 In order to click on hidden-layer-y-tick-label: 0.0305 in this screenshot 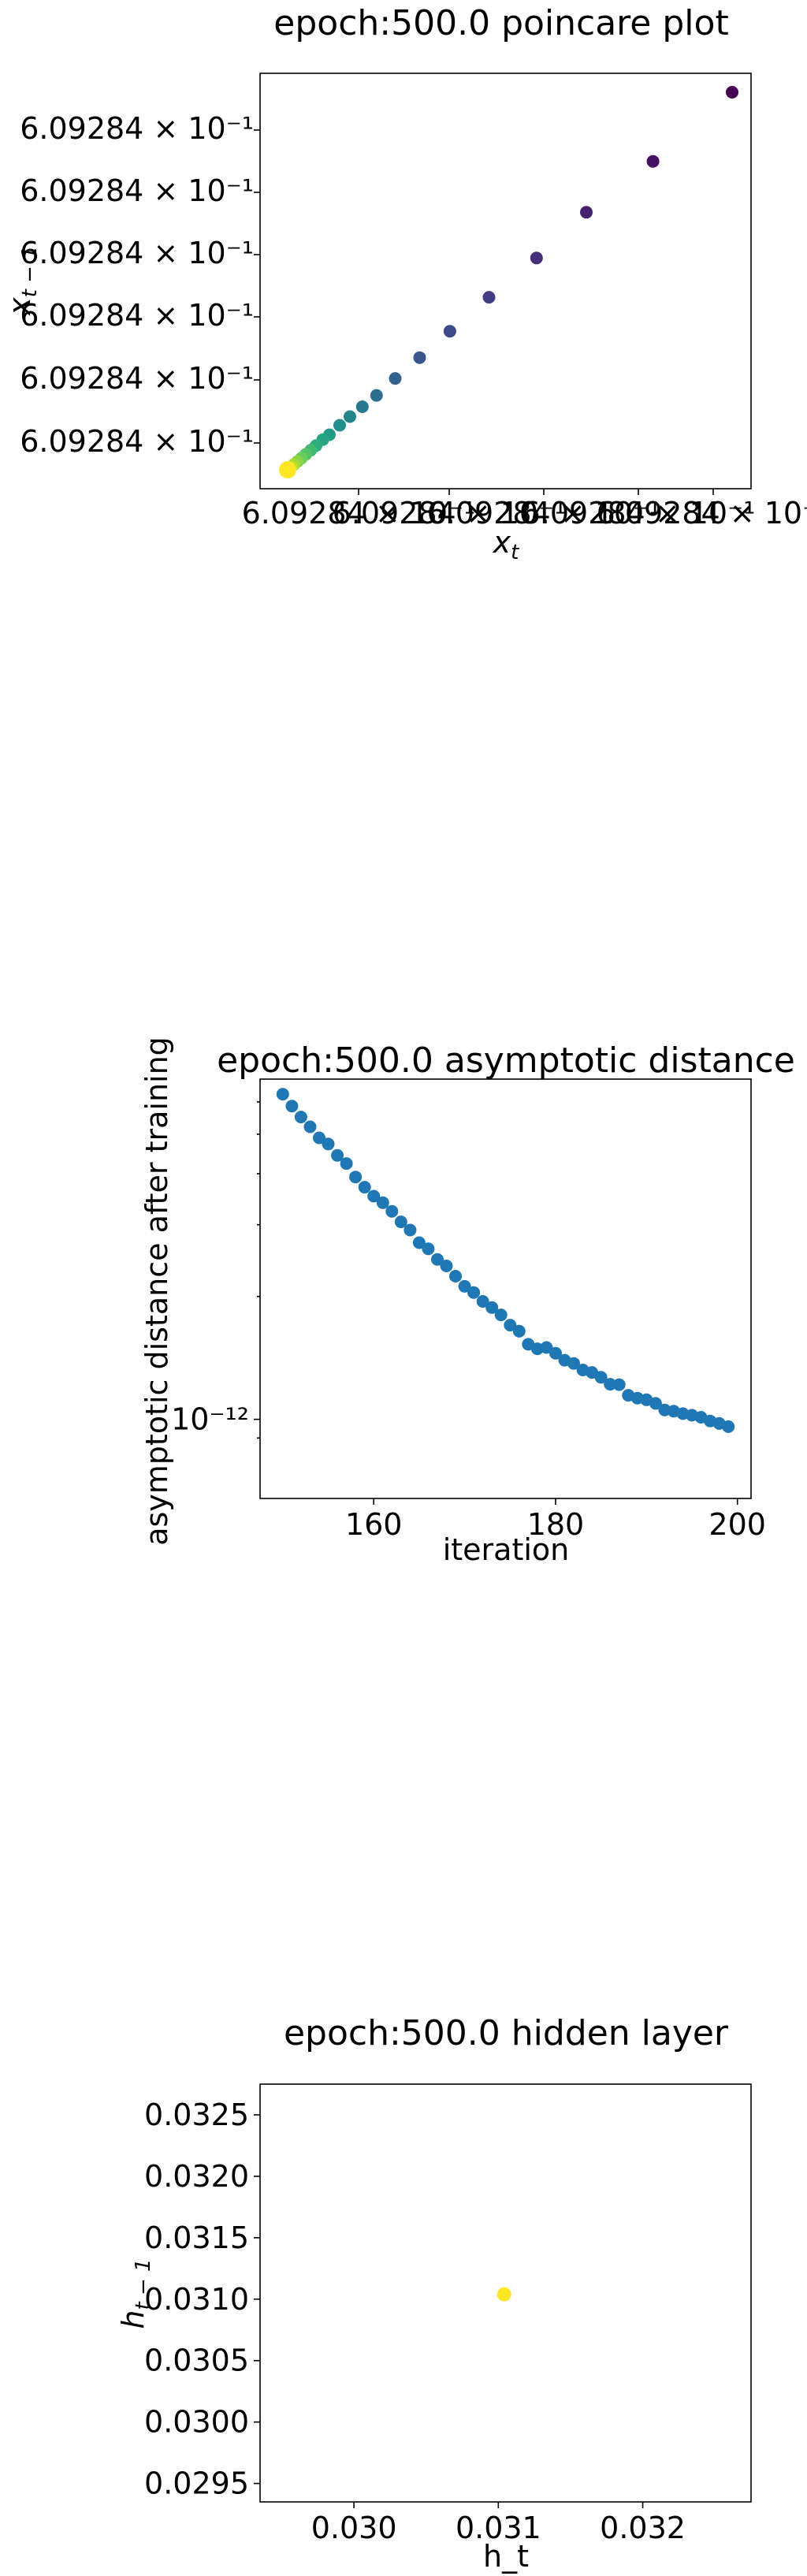, I will do `click(196, 2360)`.